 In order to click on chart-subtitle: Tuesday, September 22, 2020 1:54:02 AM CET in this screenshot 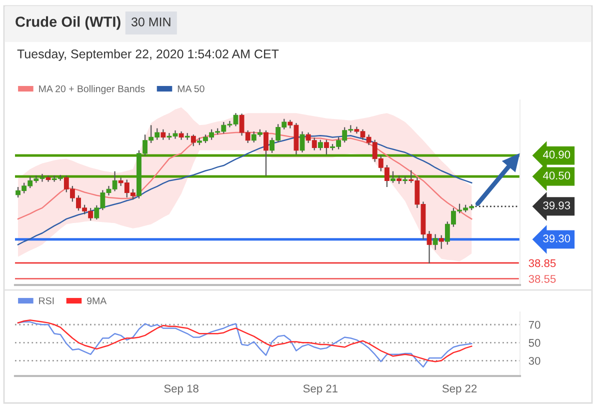, I will do `click(148, 55)`.